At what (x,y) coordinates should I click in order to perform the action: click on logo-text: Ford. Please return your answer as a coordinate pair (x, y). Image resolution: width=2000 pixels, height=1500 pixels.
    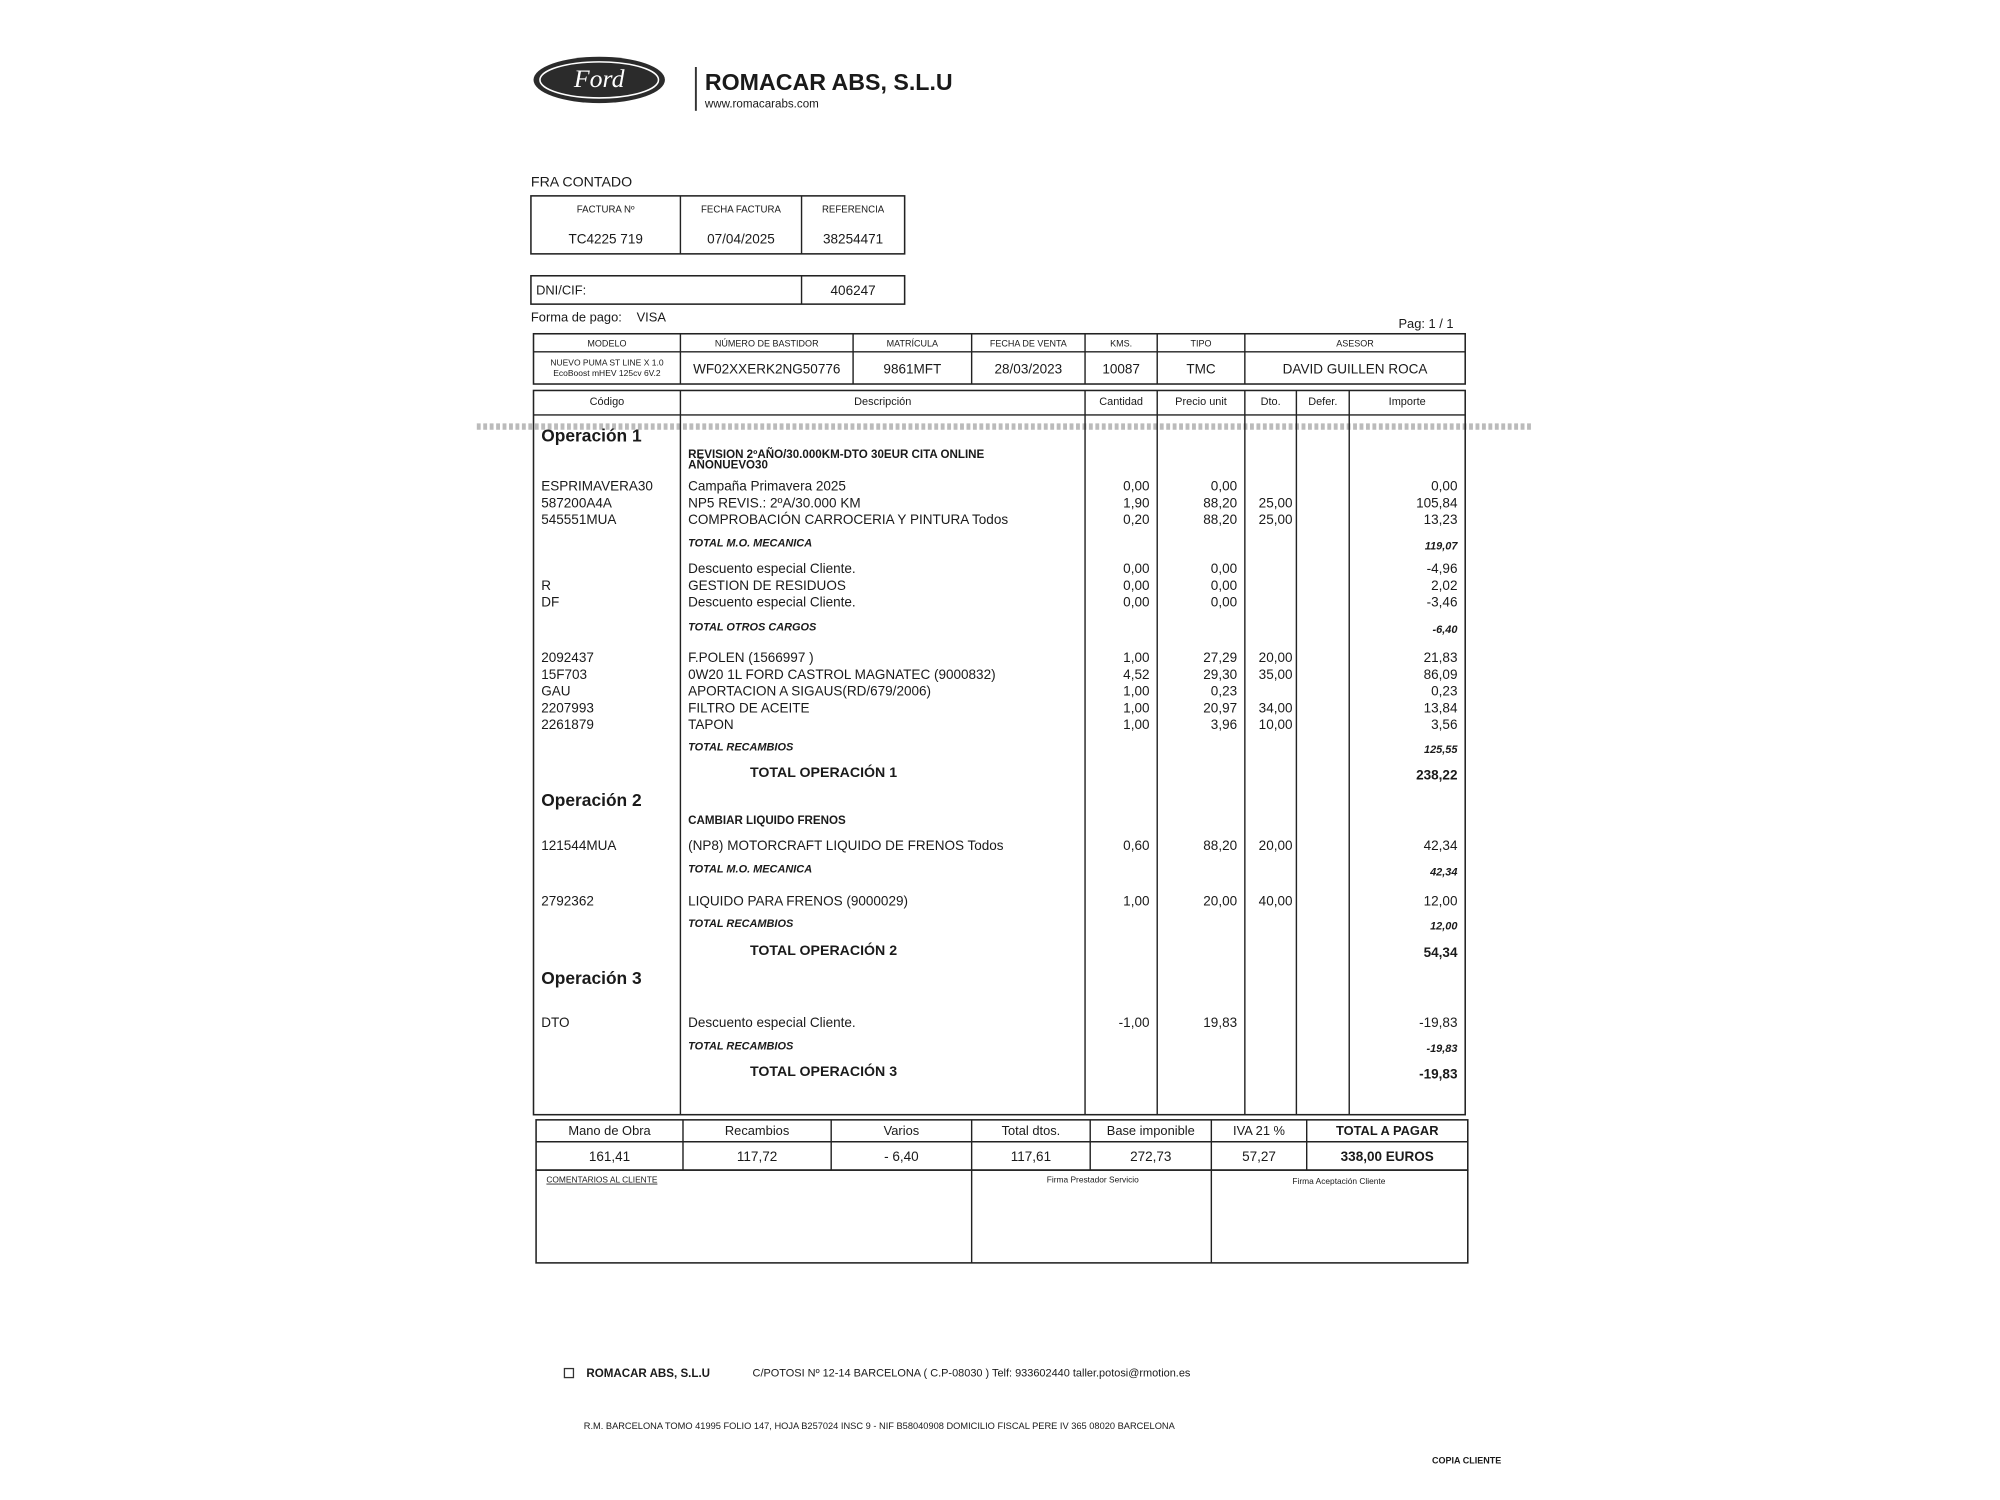
    Looking at the image, I should click on (599, 78).